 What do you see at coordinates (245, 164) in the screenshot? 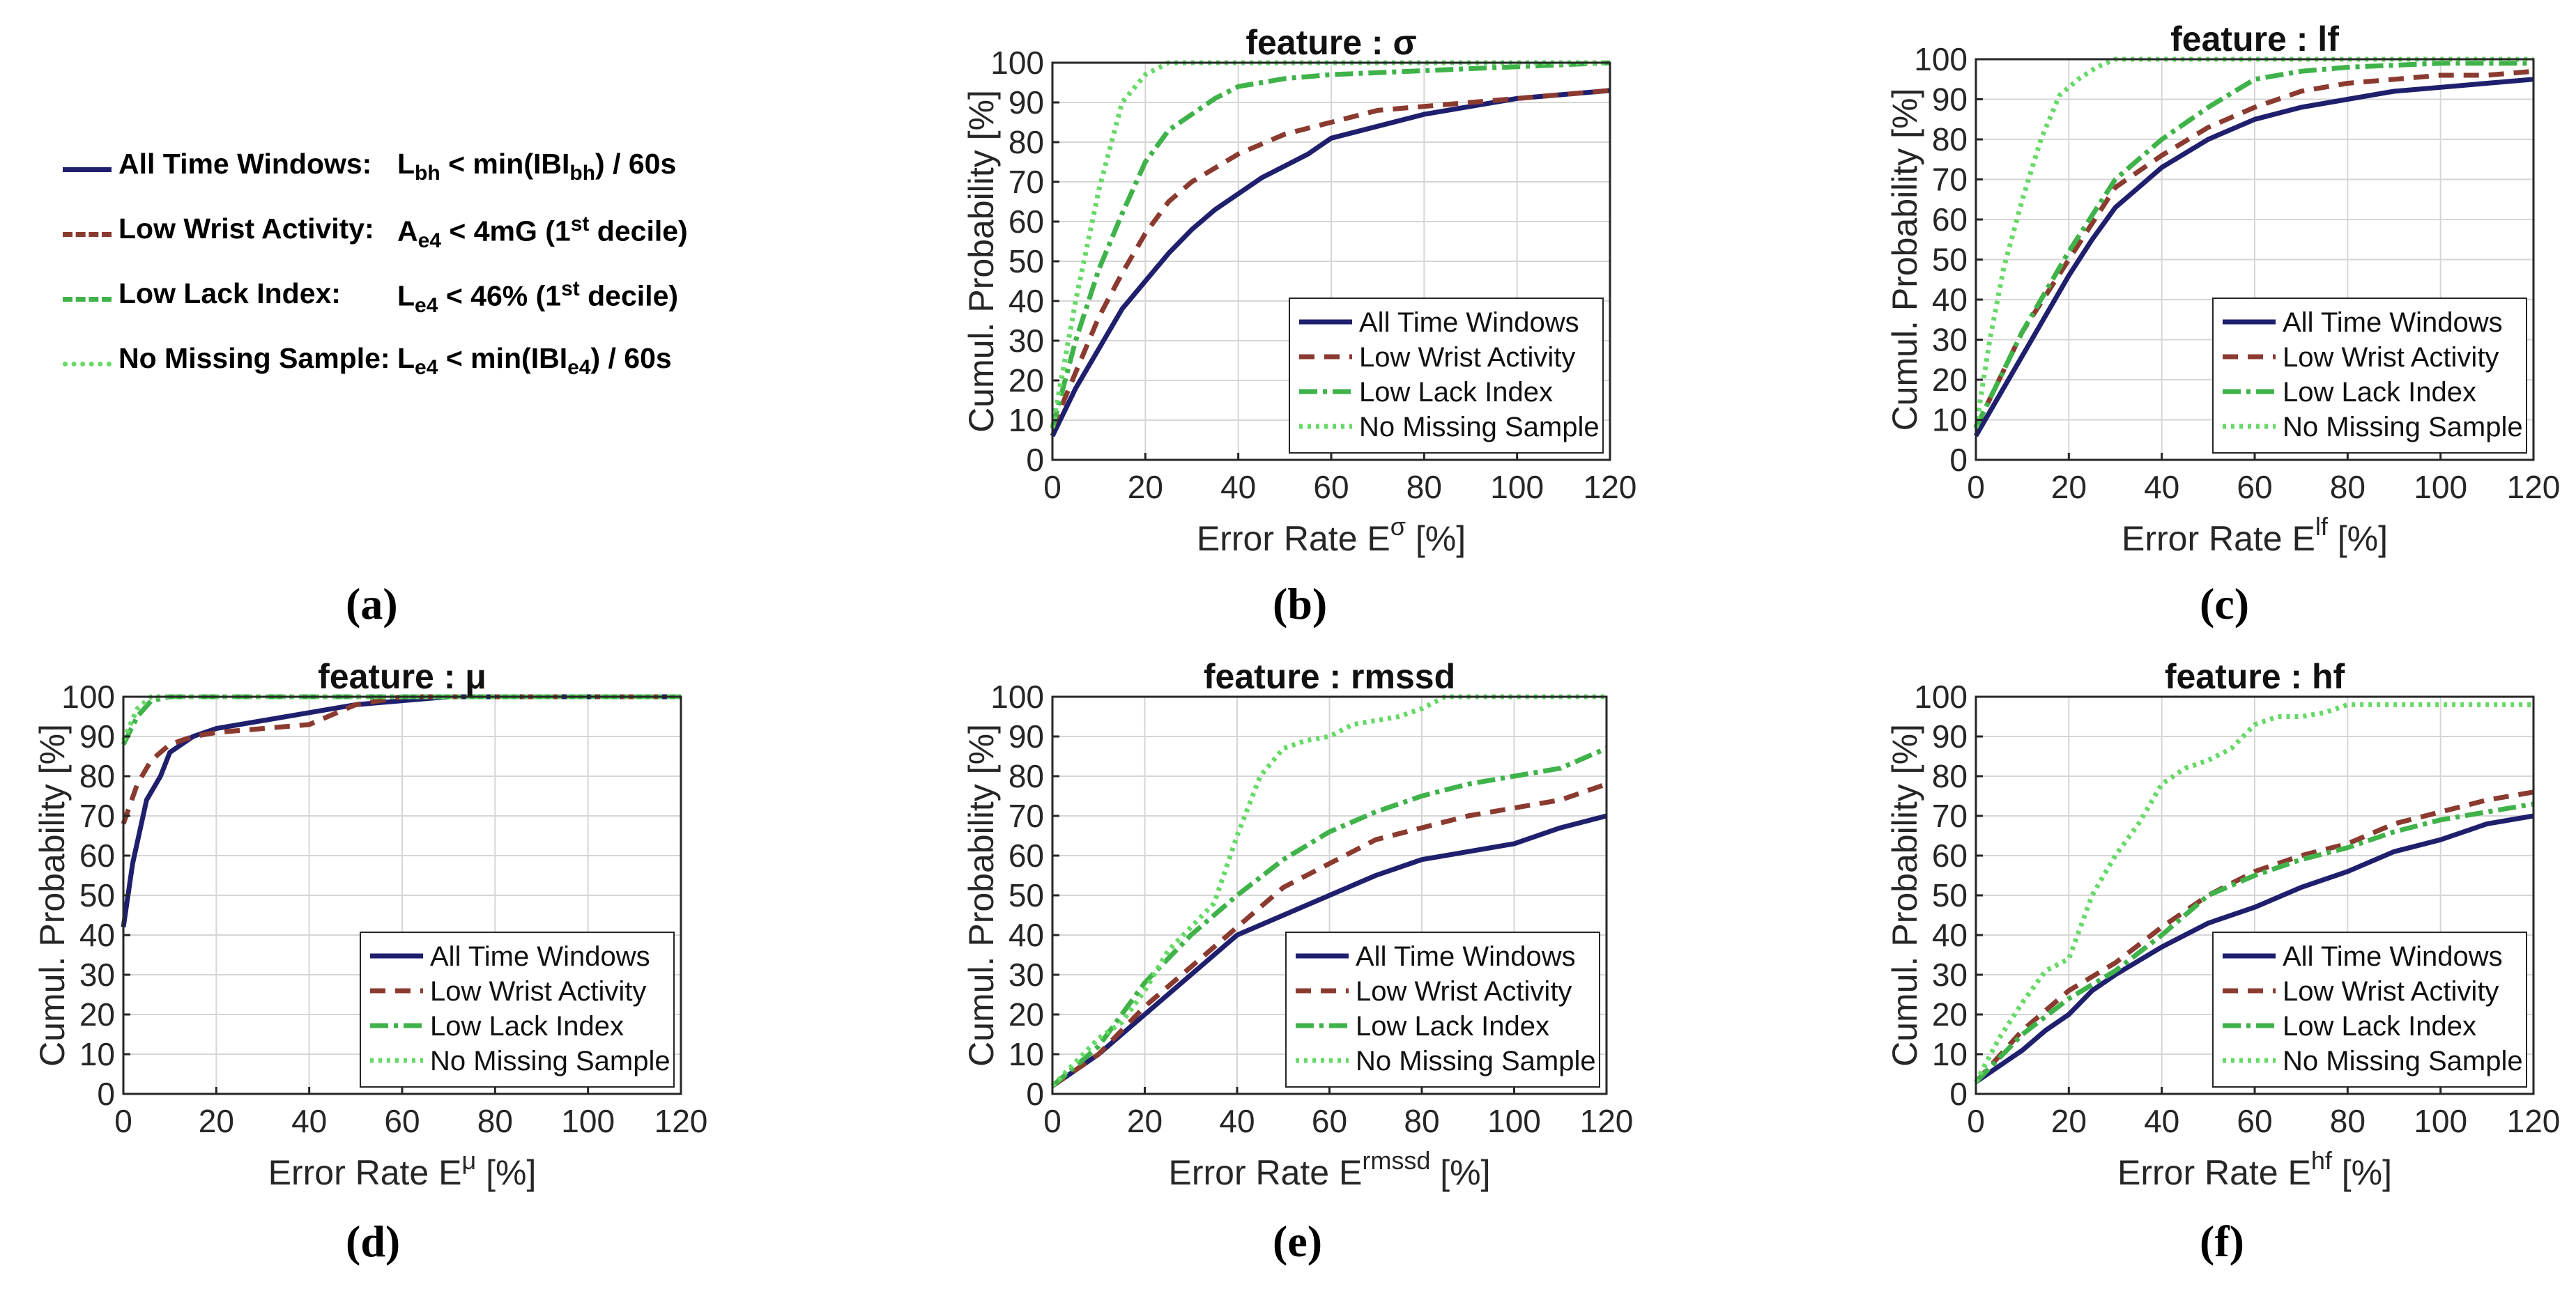
I see `legend-entry-name: All Time Windows:` at bounding box center [245, 164].